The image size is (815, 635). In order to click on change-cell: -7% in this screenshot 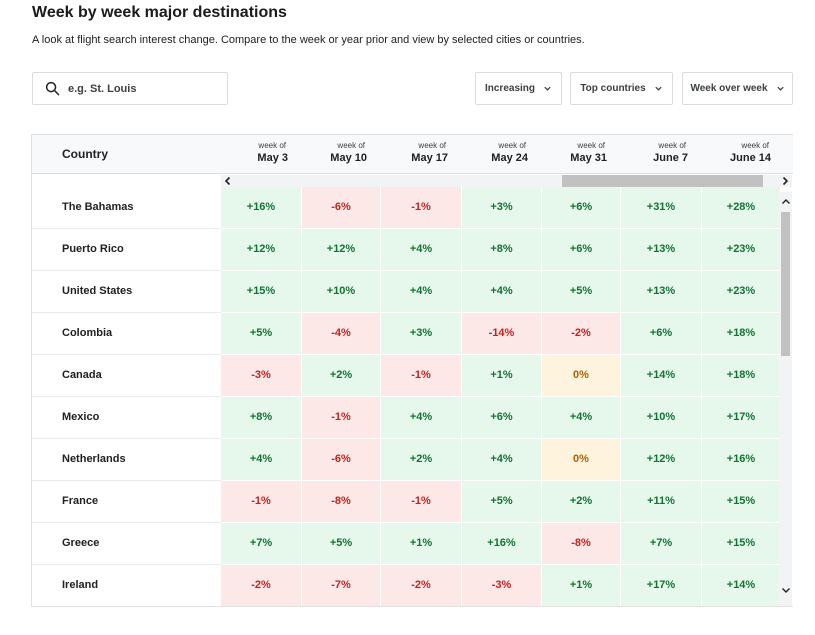, I will do `click(341, 585)`.